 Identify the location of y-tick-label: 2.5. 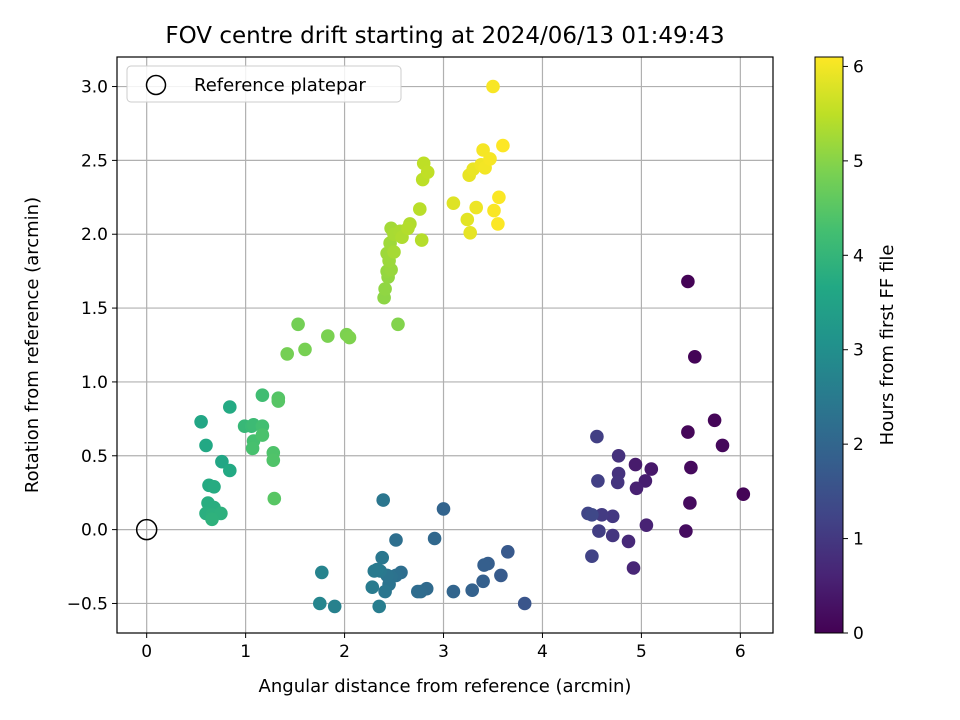
(94, 161).